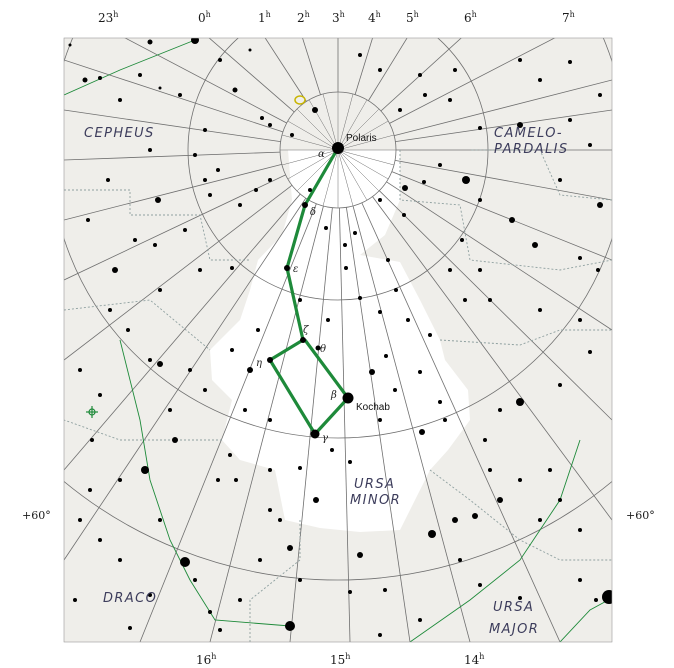 The width and height of the screenshot is (674, 668). I want to click on eta-umi-star, so click(270, 360).